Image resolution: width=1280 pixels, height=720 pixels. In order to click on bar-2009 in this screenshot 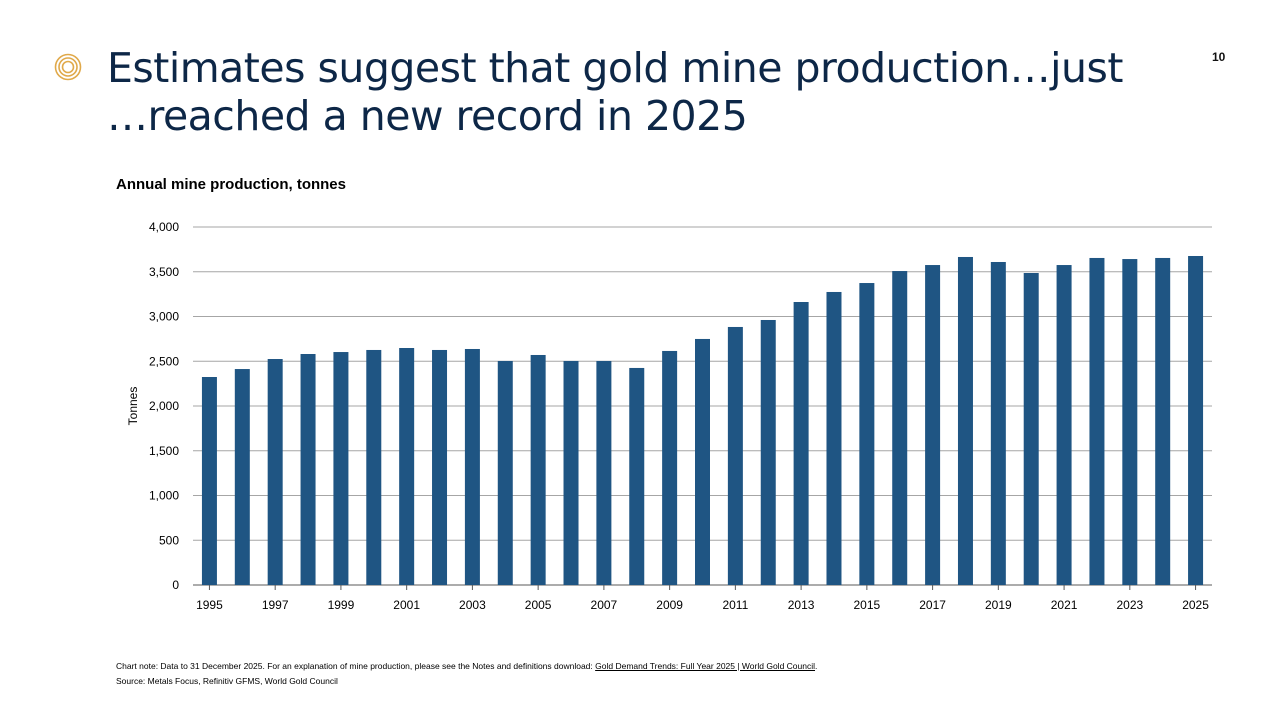, I will do `click(670, 467)`.